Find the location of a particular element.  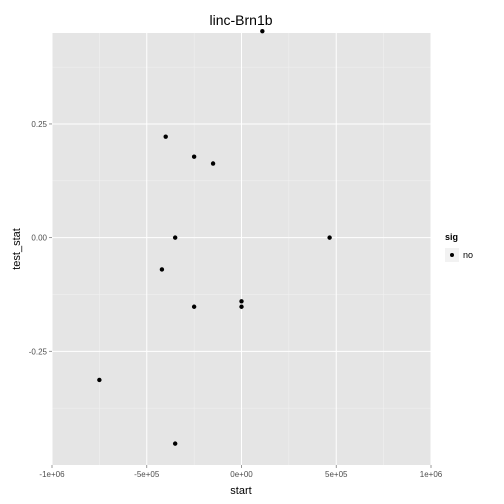

x-axis: -1e+06 -5e+05 0e+00 5e+05 1e+06 is located at coordinates (241, 472).